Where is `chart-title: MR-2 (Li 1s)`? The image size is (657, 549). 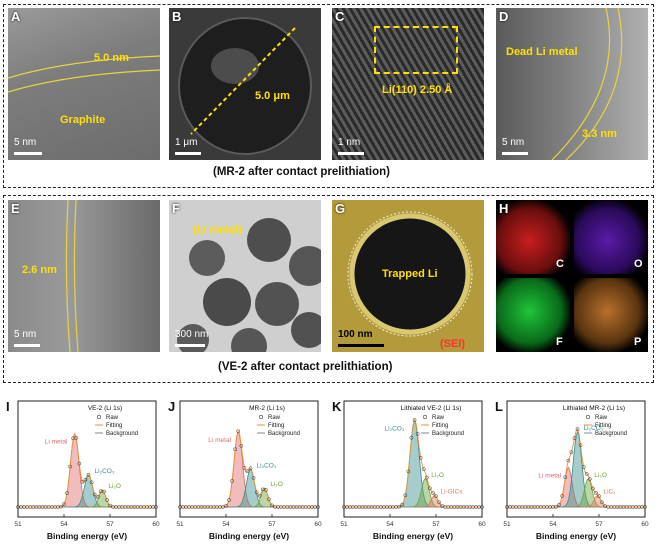
chart-title: MR-2 (Li 1s) is located at coordinates (267, 408).